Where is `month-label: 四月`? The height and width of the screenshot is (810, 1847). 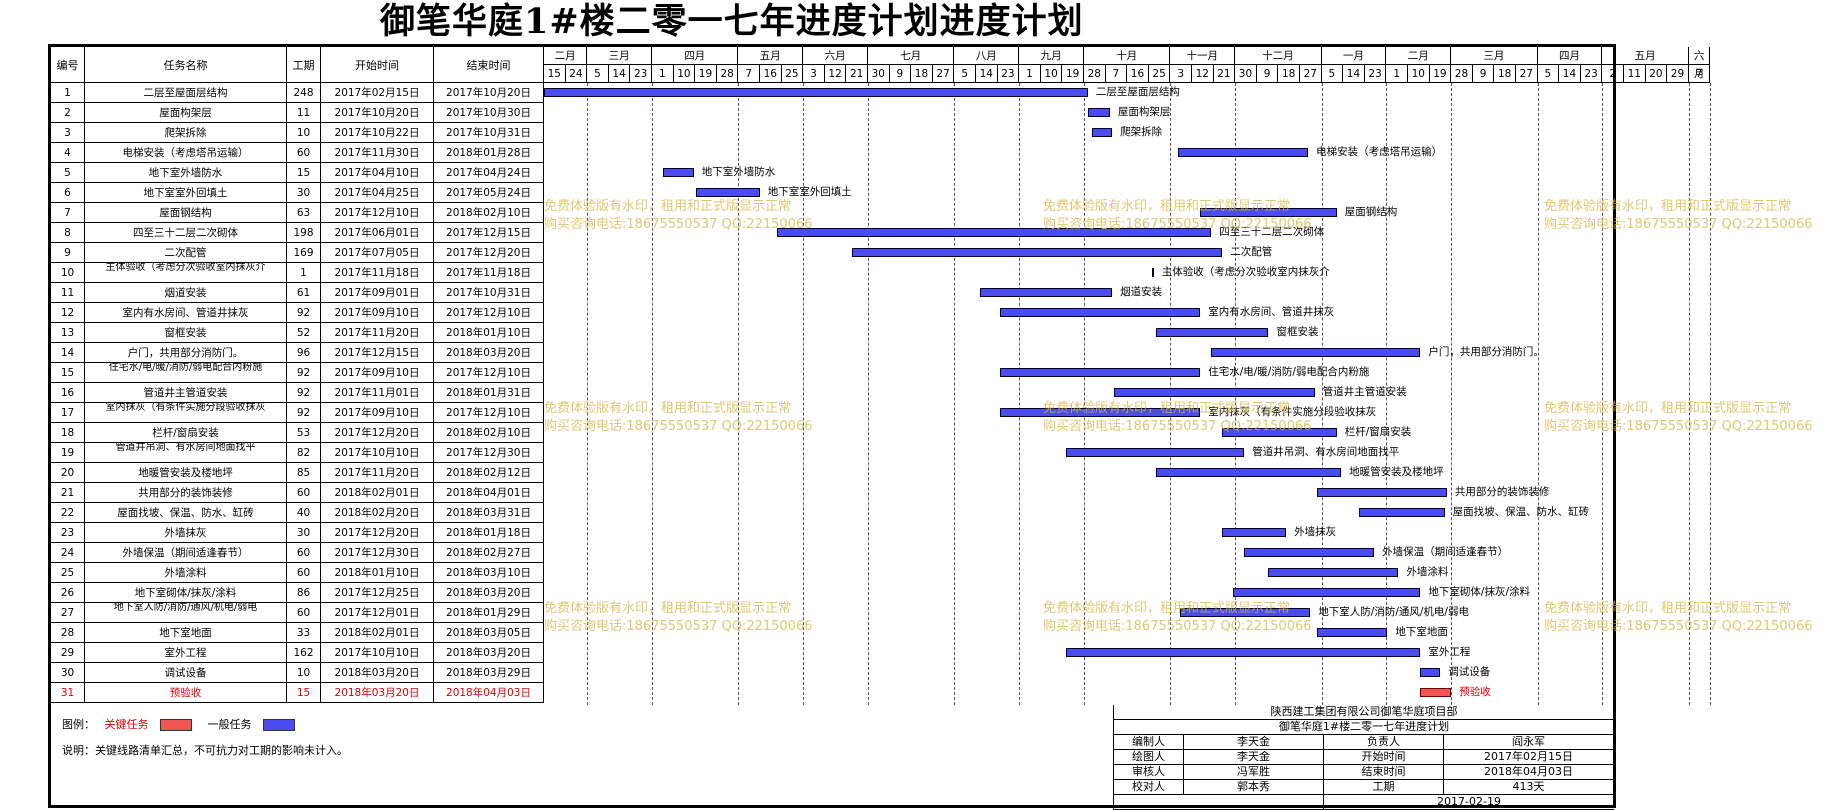
month-label: 四月 is located at coordinates (695, 56).